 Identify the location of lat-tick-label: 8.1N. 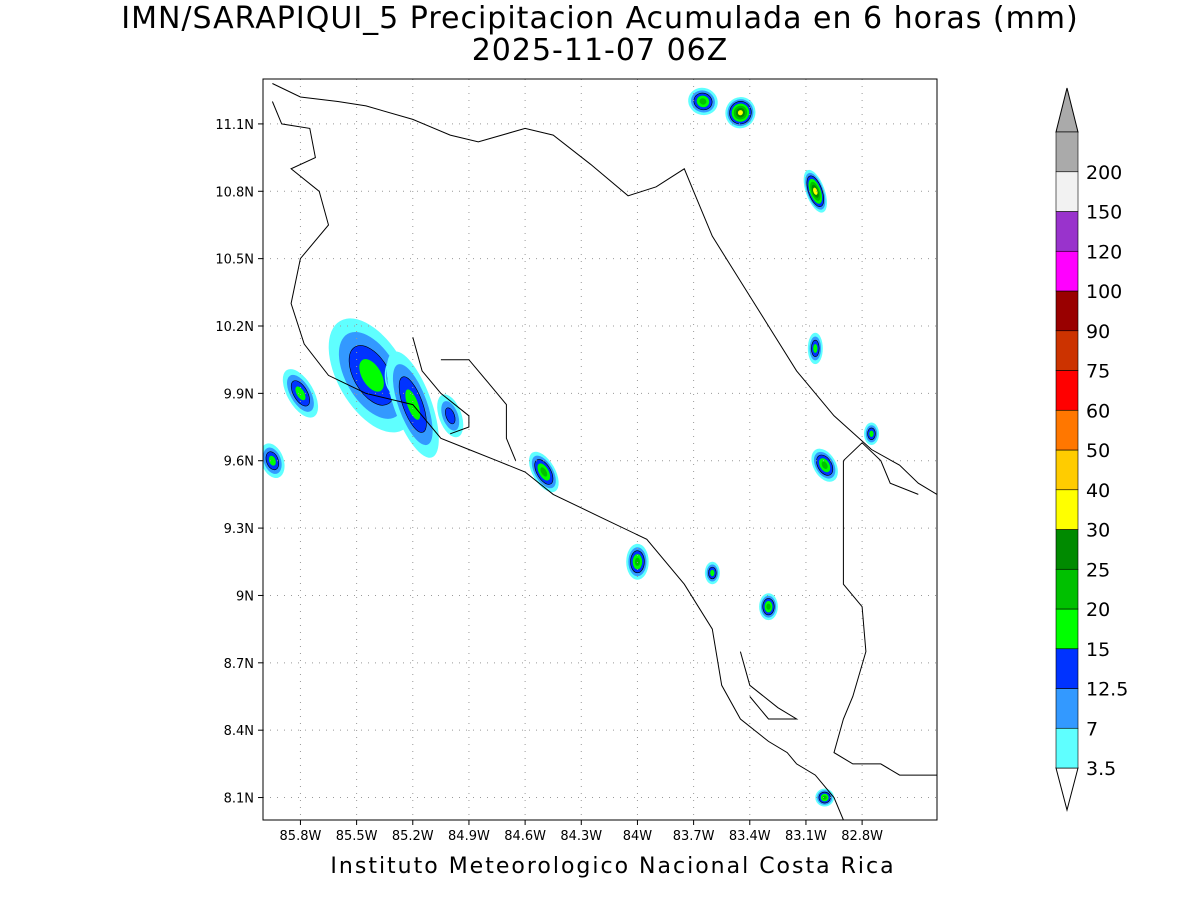
(239, 799).